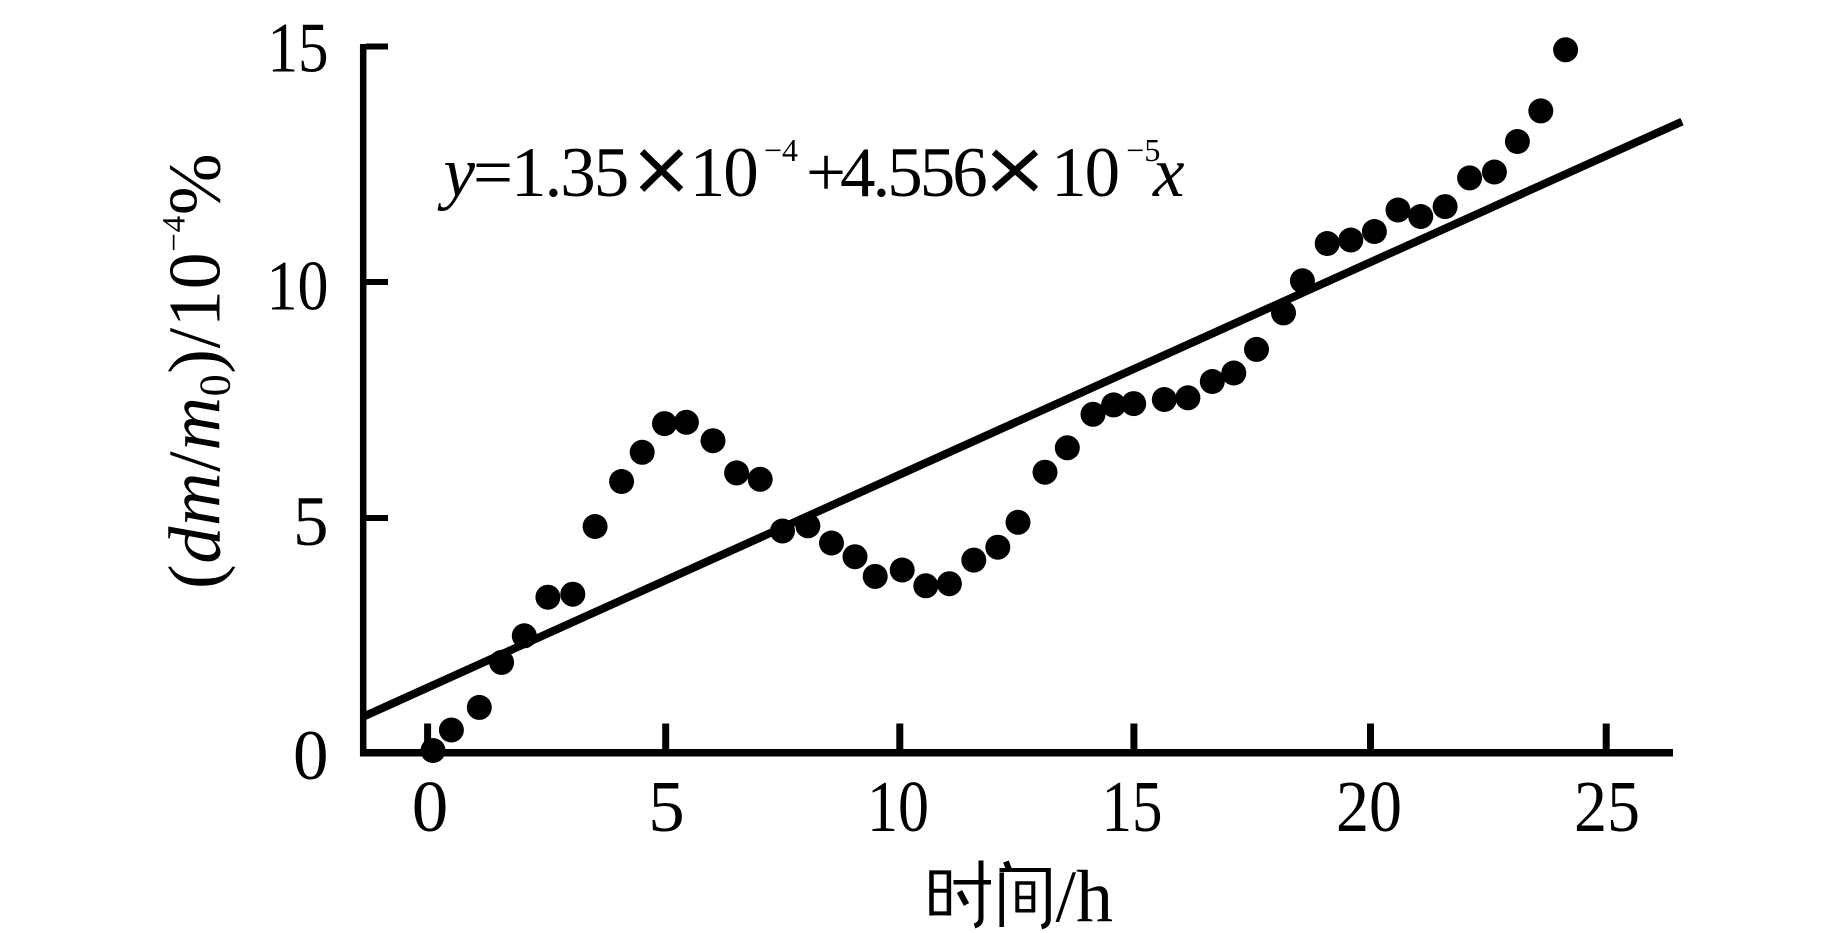 The width and height of the screenshot is (1843, 933). What do you see at coordinates (1085, 895) in the screenshot?
I see `svg-text: /h` at bounding box center [1085, 895].